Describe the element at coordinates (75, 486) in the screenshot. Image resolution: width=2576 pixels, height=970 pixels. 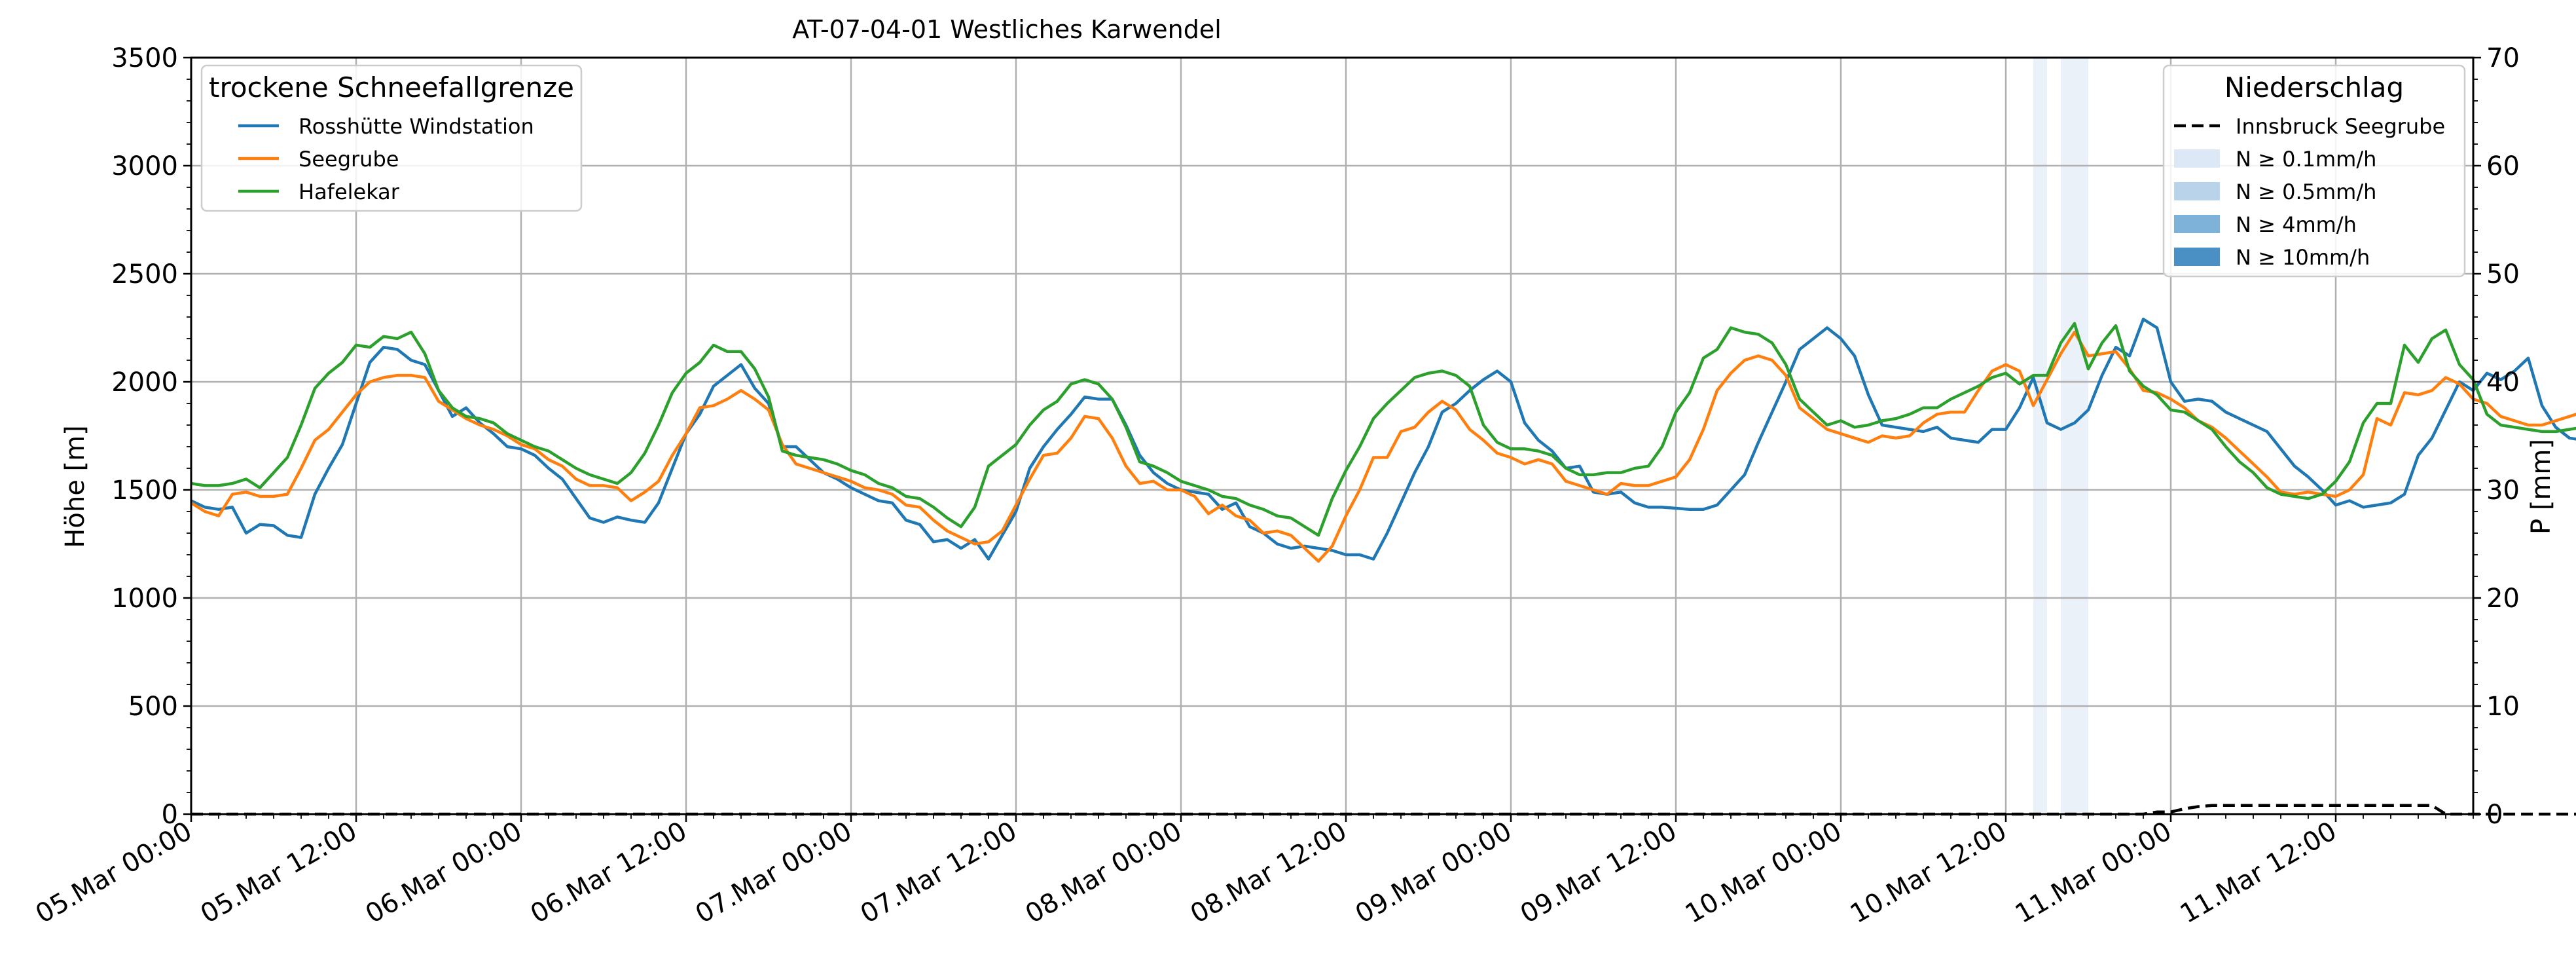
I see `y-axis-label-left: Höhe [m]` at that location.